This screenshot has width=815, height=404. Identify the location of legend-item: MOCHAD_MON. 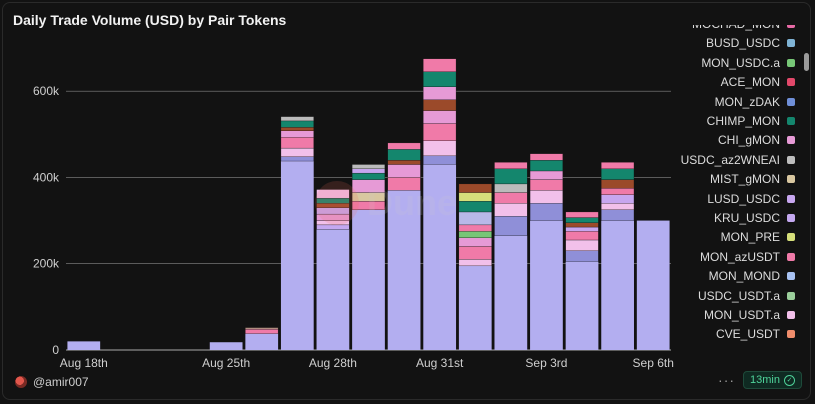
(743, 28).